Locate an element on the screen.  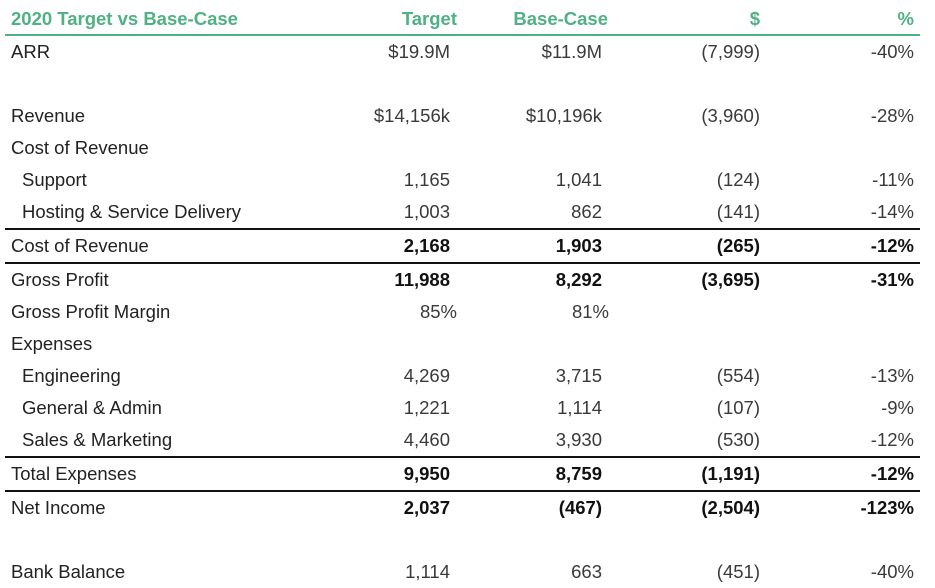
row-support: Support 1,165 1,041 (124) -11% is located at coordinates (462, 180).